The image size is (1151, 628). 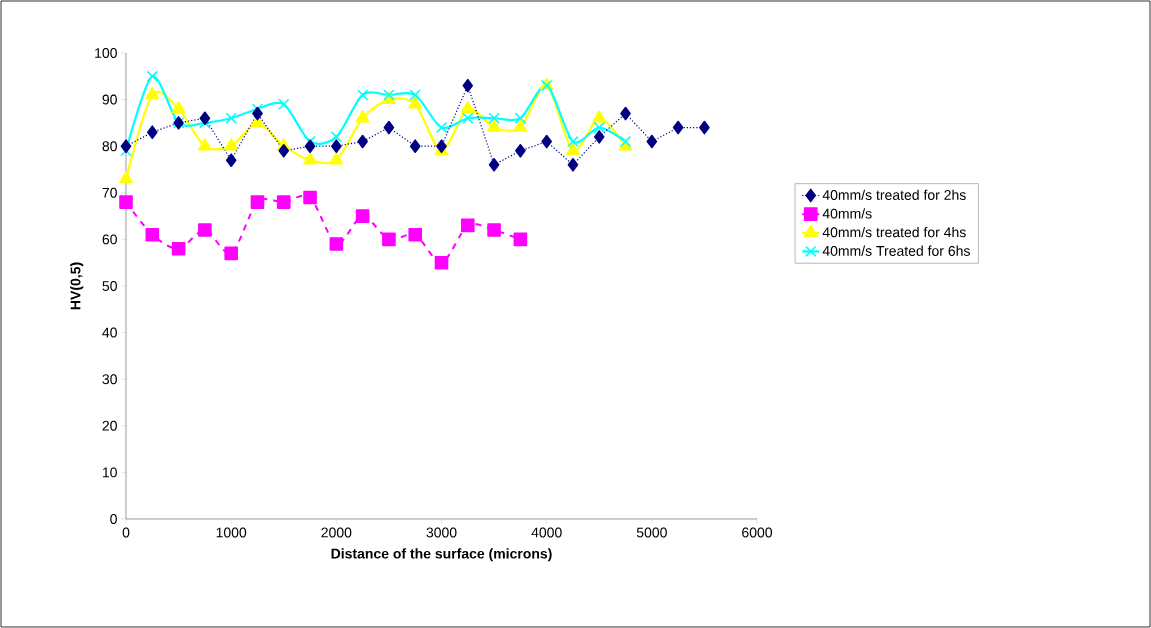 What do you see at coordinates (847, 213) in the screenshot?
I see `legend-label: 40mm/s` at bounding box center [847, 213].